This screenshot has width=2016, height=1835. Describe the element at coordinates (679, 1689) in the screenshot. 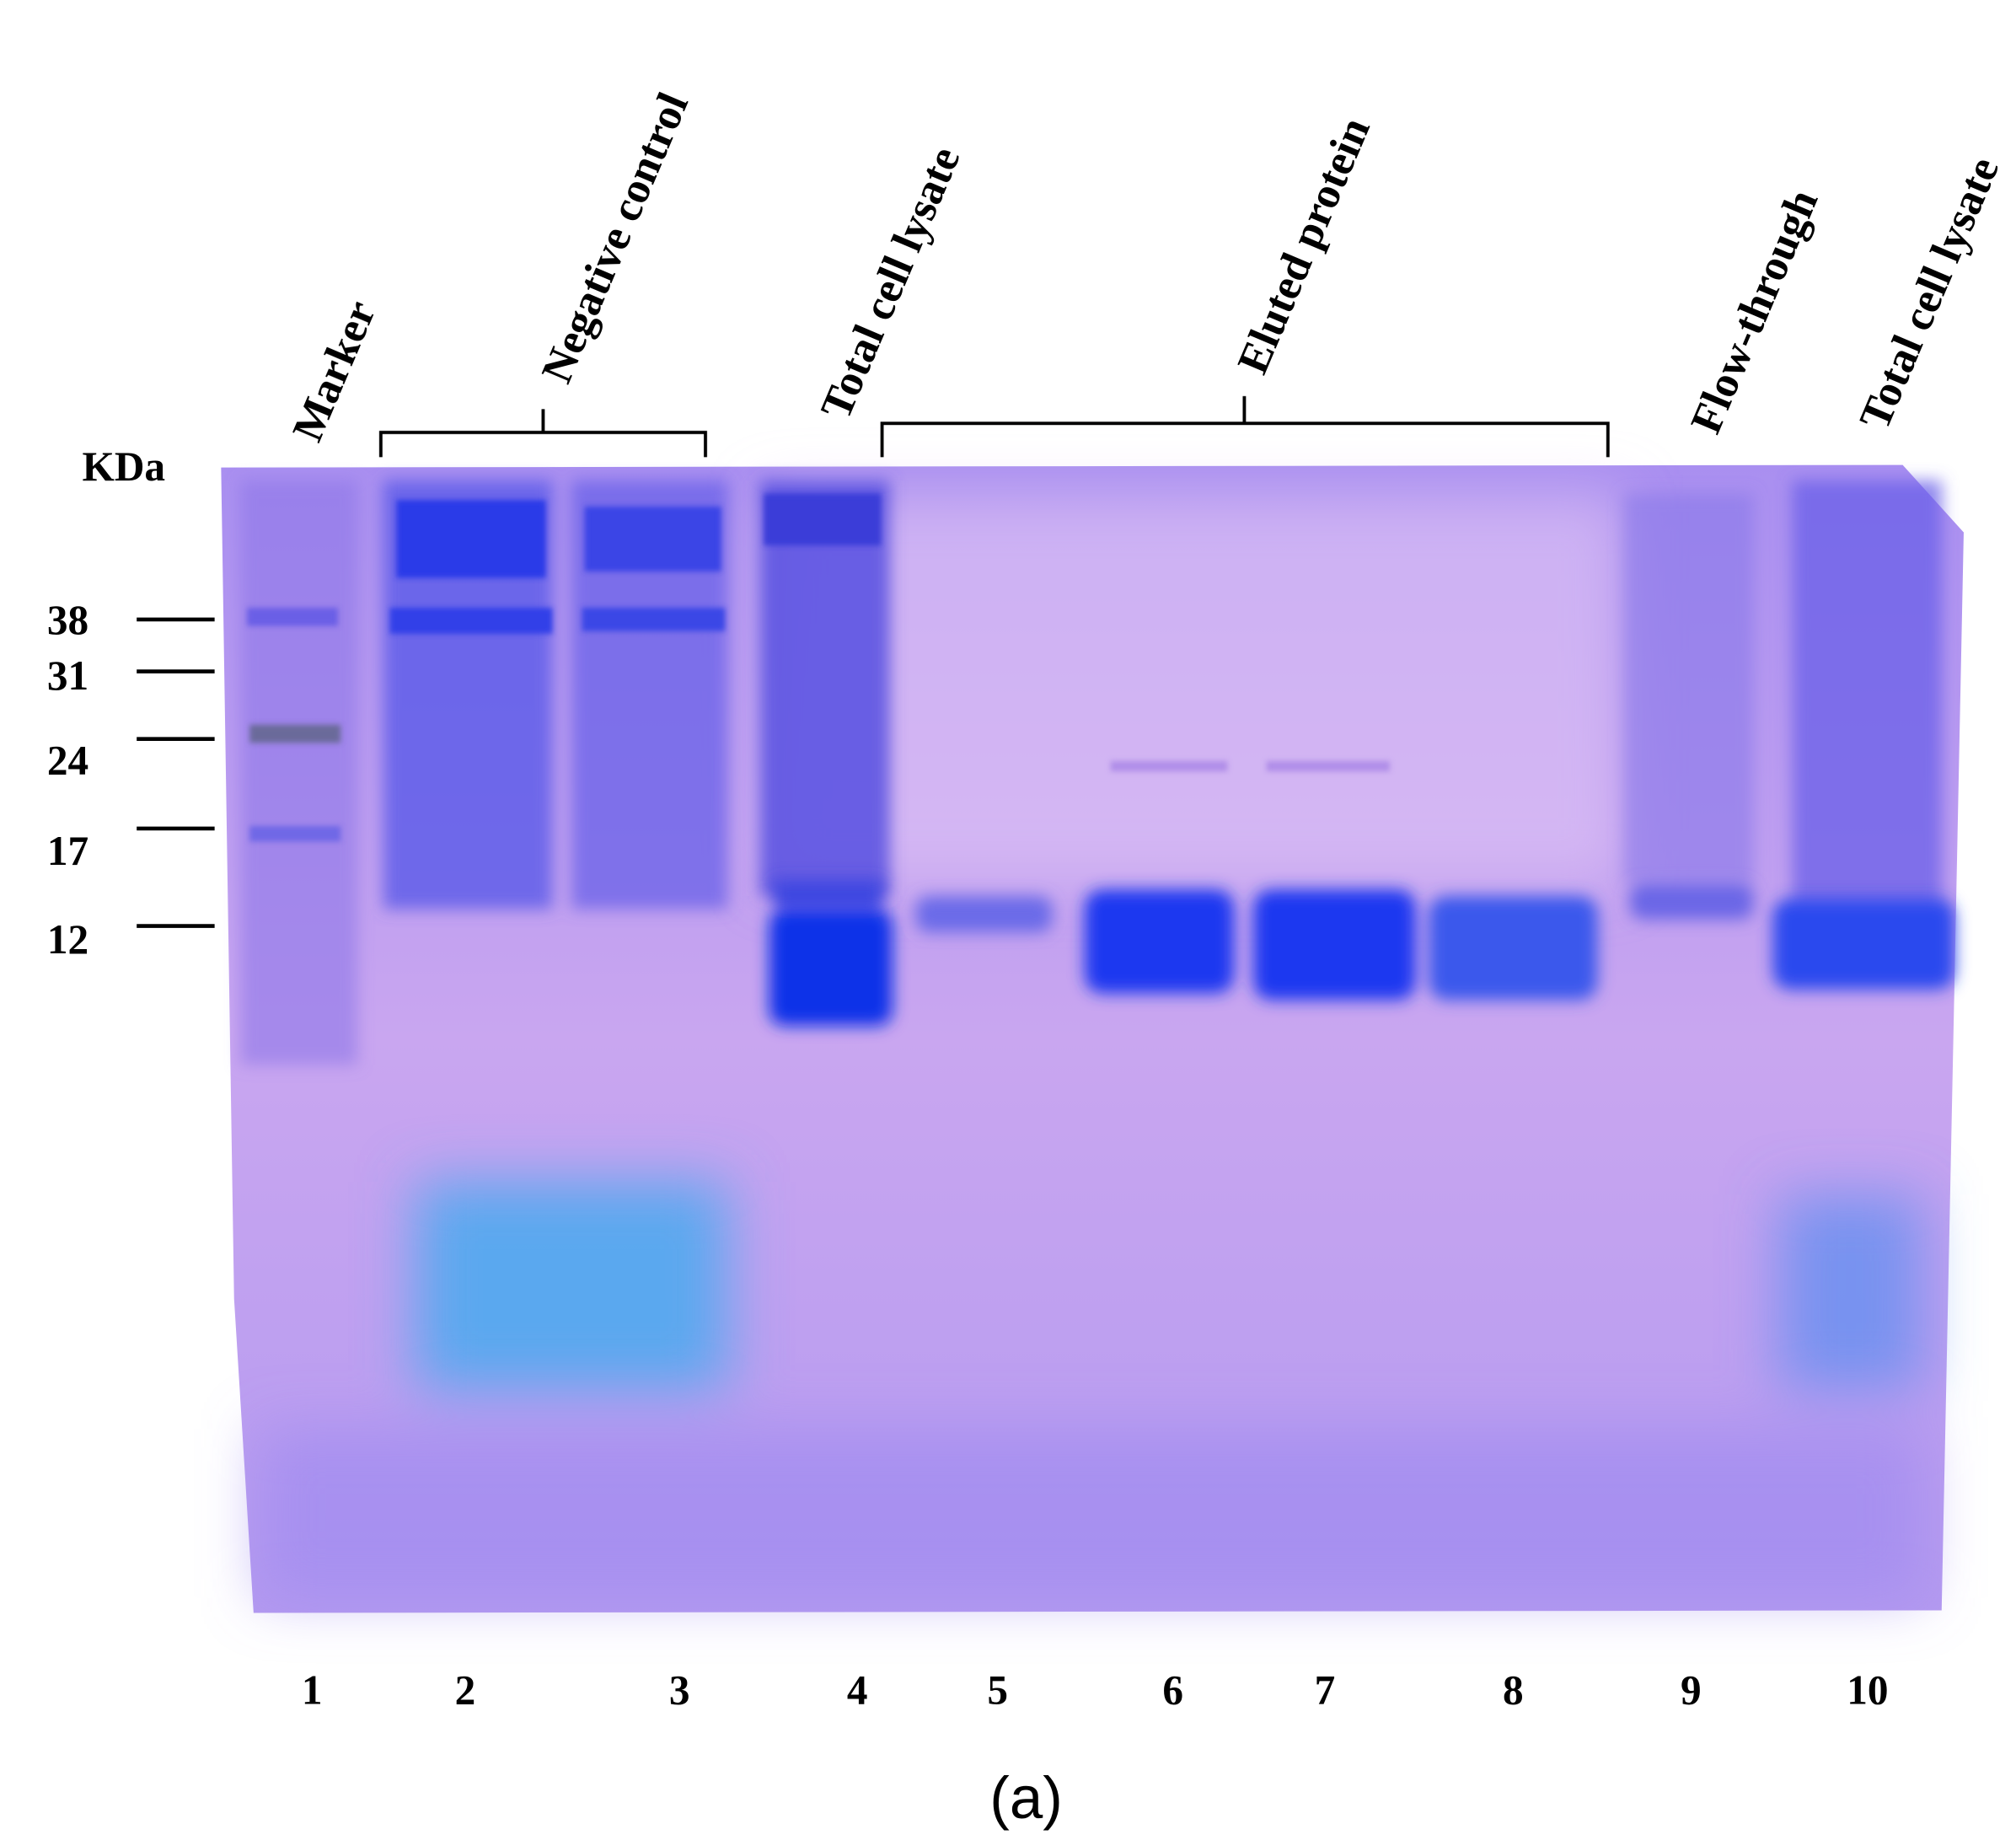

I see `lane-number: 3` at that location.